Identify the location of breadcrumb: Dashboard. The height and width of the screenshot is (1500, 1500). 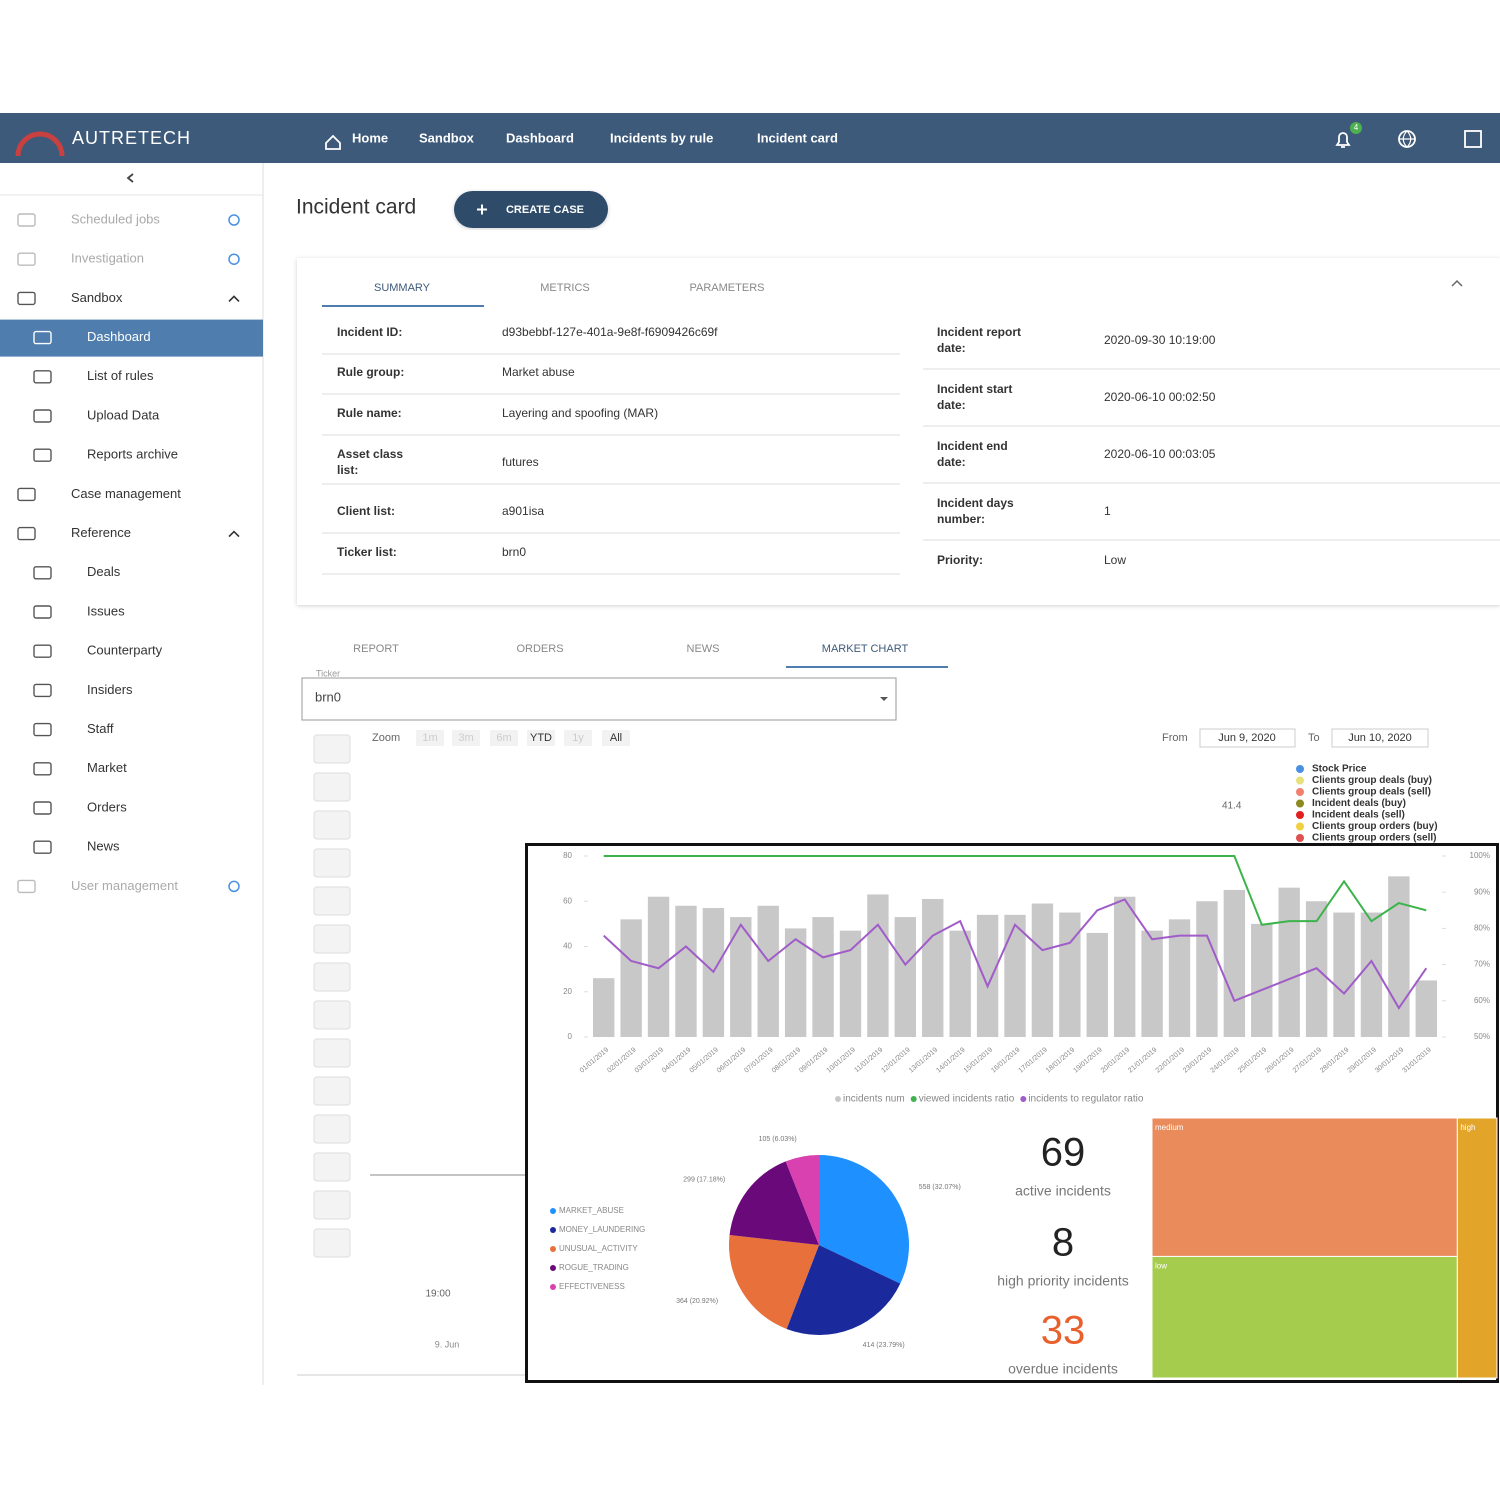
(540, 137).